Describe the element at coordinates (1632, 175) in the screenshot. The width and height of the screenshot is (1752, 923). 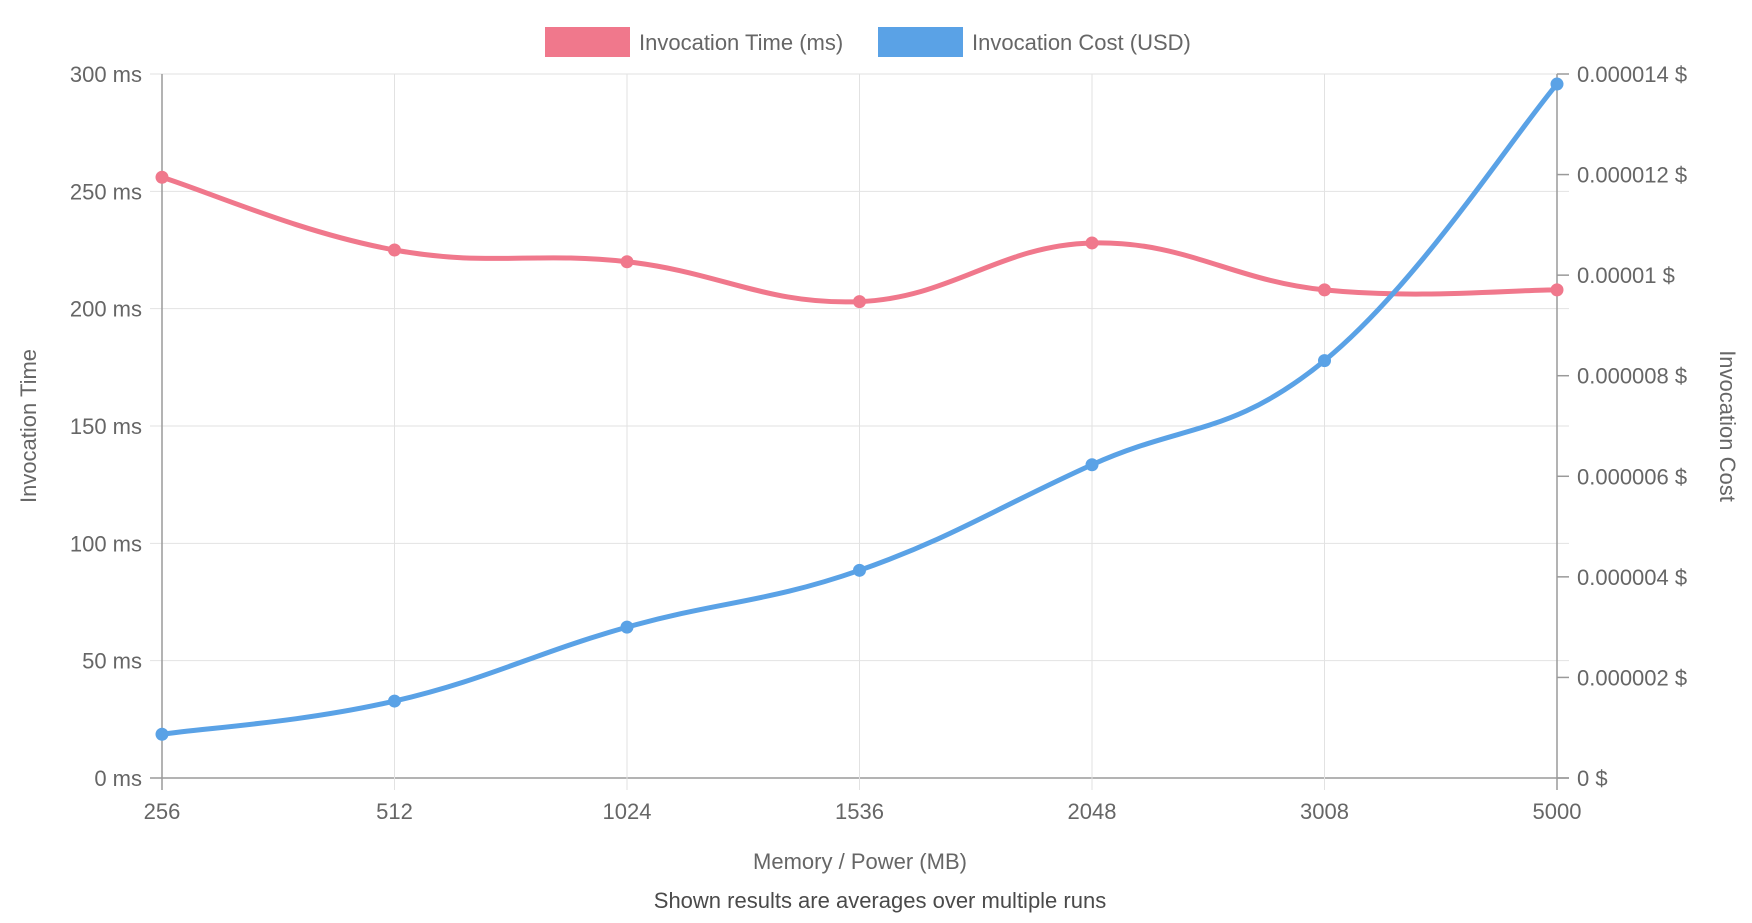
I see `y-right-tick-label: 0.000012 $` at that location.